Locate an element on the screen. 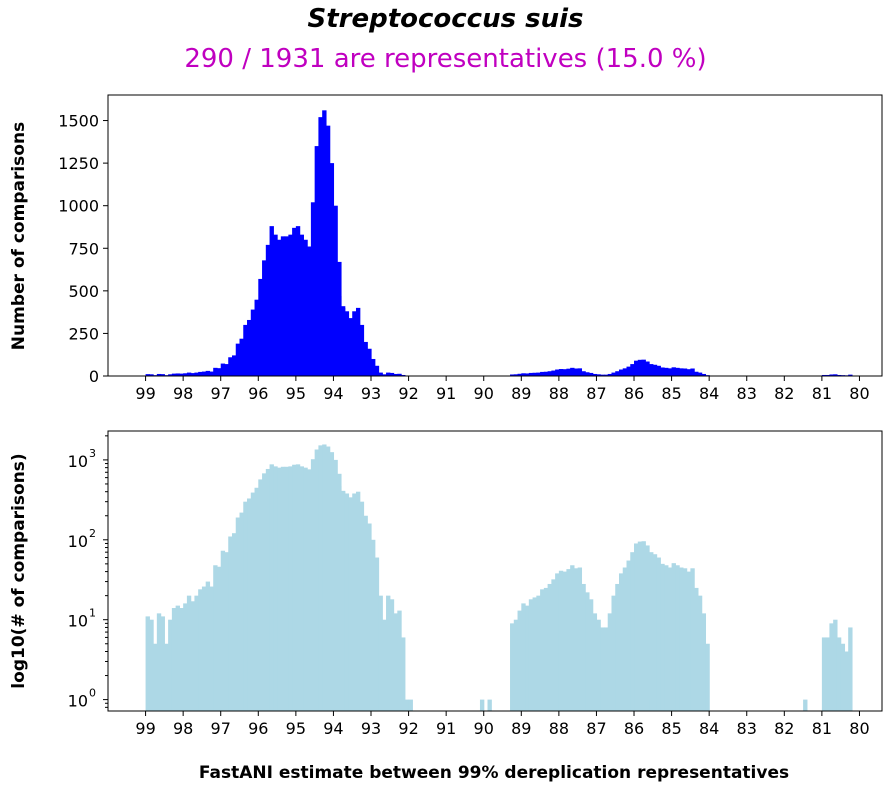 The image size is (891, 790). bottom-x-tick-label: 96 is located at coordinates (258, 728).